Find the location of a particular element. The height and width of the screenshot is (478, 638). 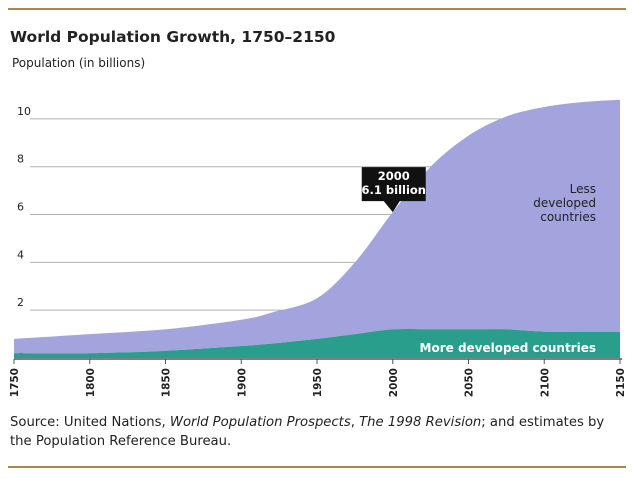

x-tick-label-1900: 1900 is located at coordinates (242, 382).